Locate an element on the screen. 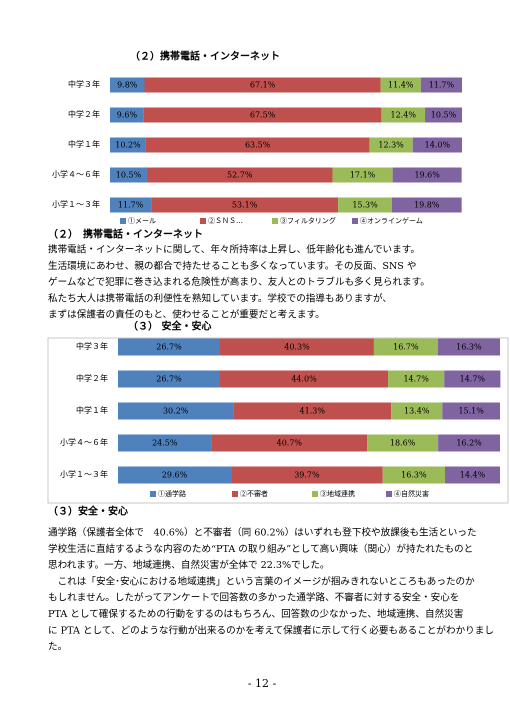 The image size is (510, 721). data-label: 14.0% is located at coordinates (438, 145).